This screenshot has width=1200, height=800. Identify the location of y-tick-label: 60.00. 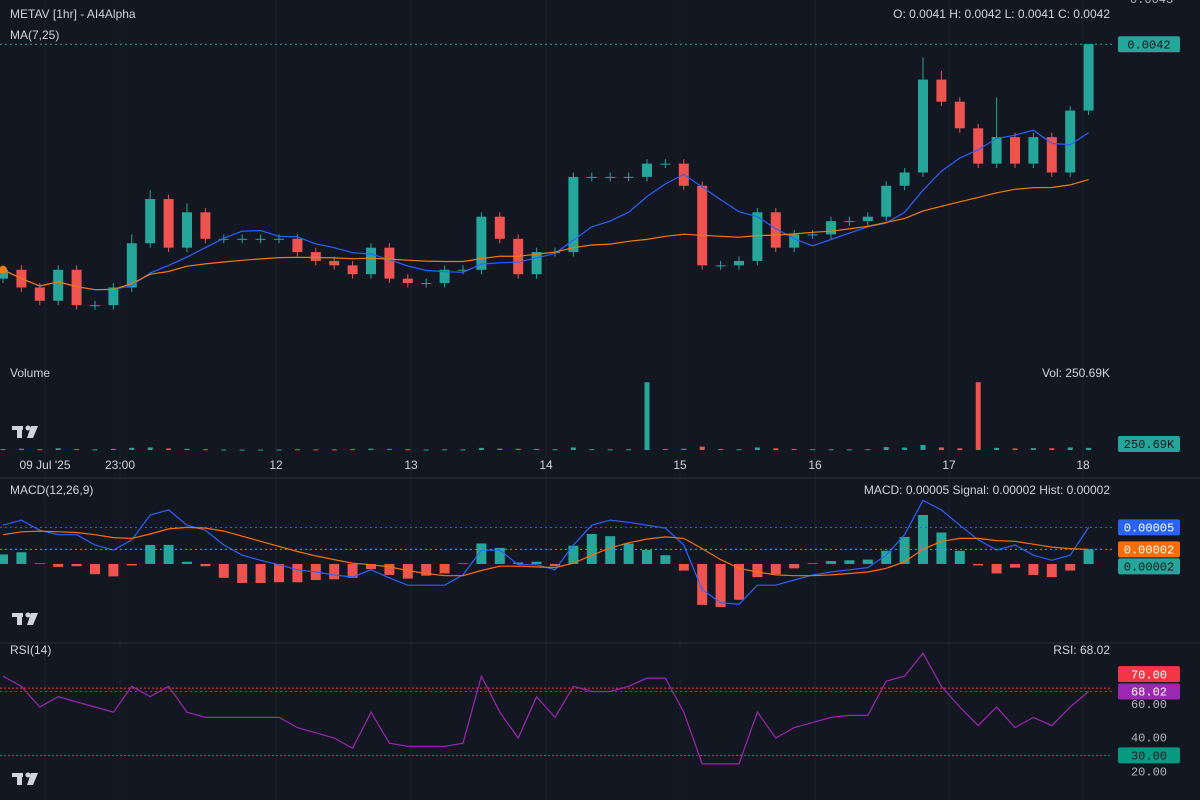
(1149, 705).